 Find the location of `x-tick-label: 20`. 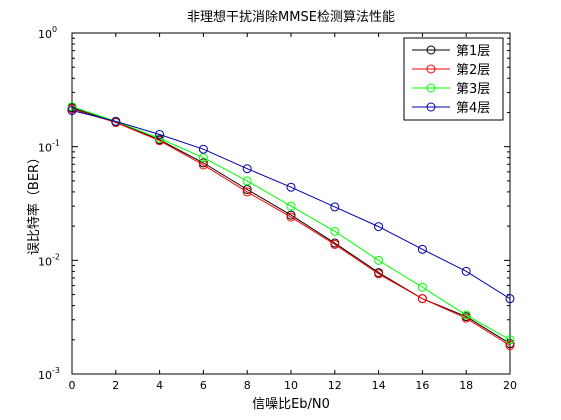

x-tick-label: 20 is located at coordinates (510, 385).